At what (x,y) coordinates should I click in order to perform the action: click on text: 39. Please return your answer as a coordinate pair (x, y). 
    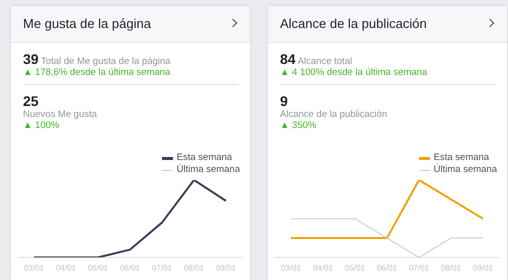
    Looking at the image, I should click on (31, 59).